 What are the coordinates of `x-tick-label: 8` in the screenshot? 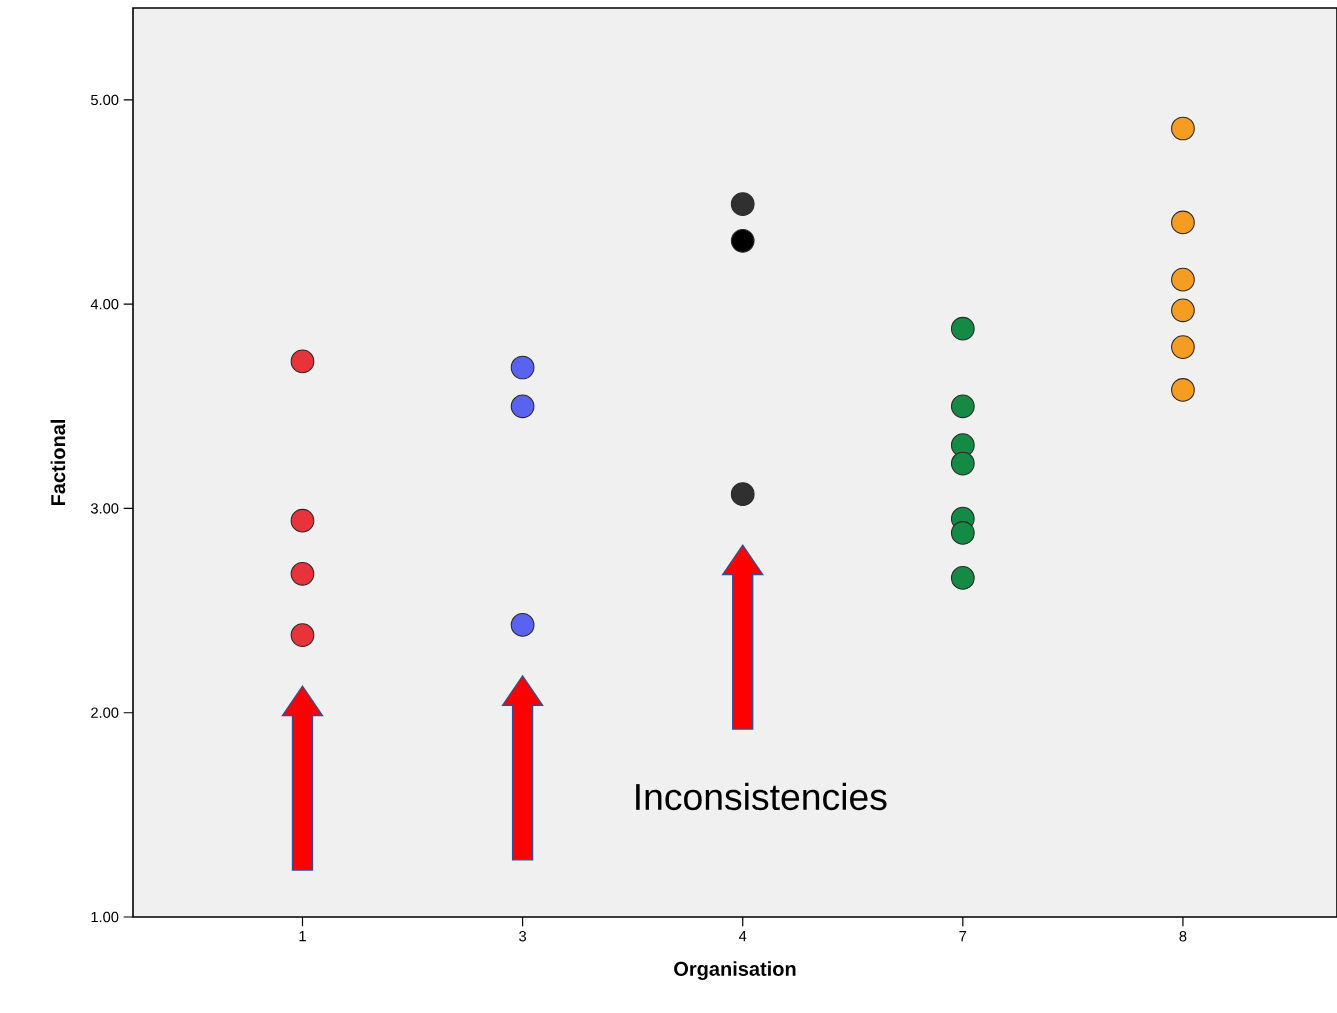 It's located at (1183, 936).